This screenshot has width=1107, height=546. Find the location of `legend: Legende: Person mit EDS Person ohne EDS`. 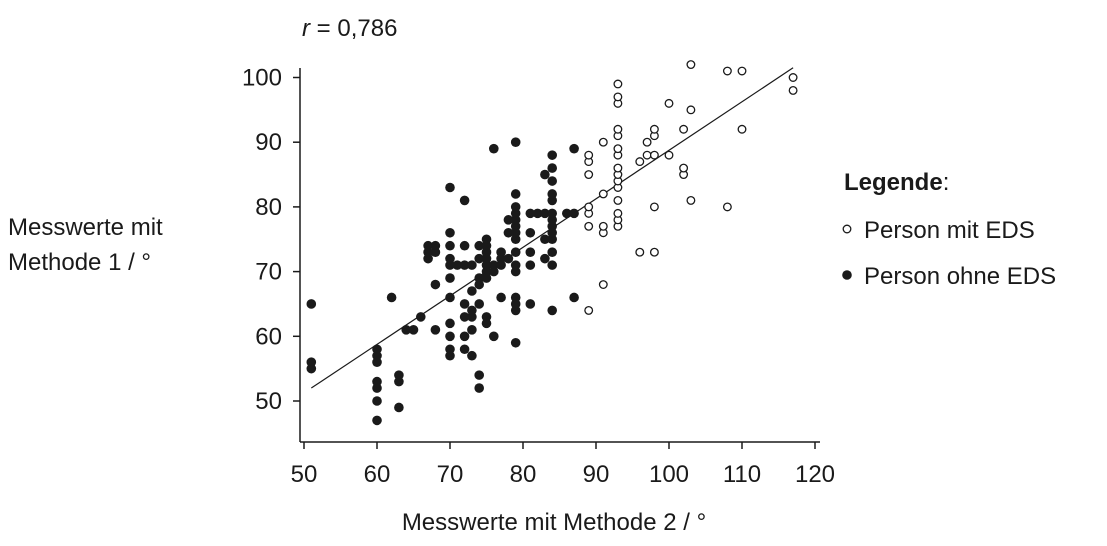

legend: Legende: Person mit EDS Person ohne EDS is located at coordinates (949, 229).